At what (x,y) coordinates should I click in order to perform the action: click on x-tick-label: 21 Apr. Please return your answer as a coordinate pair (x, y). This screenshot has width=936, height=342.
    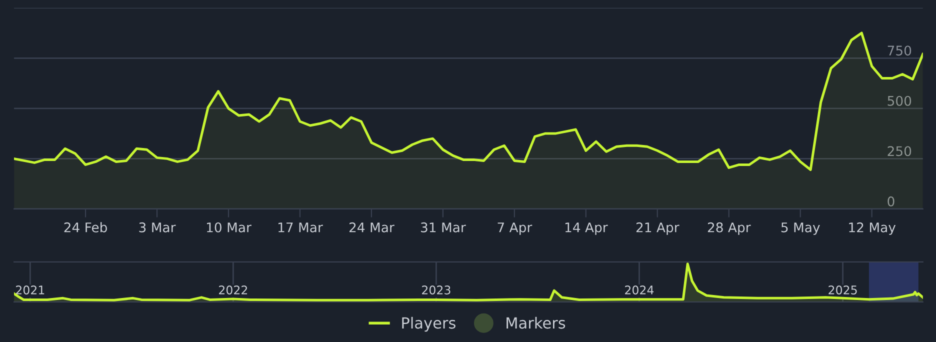
    Looking at the image, I should click on (658, 228).